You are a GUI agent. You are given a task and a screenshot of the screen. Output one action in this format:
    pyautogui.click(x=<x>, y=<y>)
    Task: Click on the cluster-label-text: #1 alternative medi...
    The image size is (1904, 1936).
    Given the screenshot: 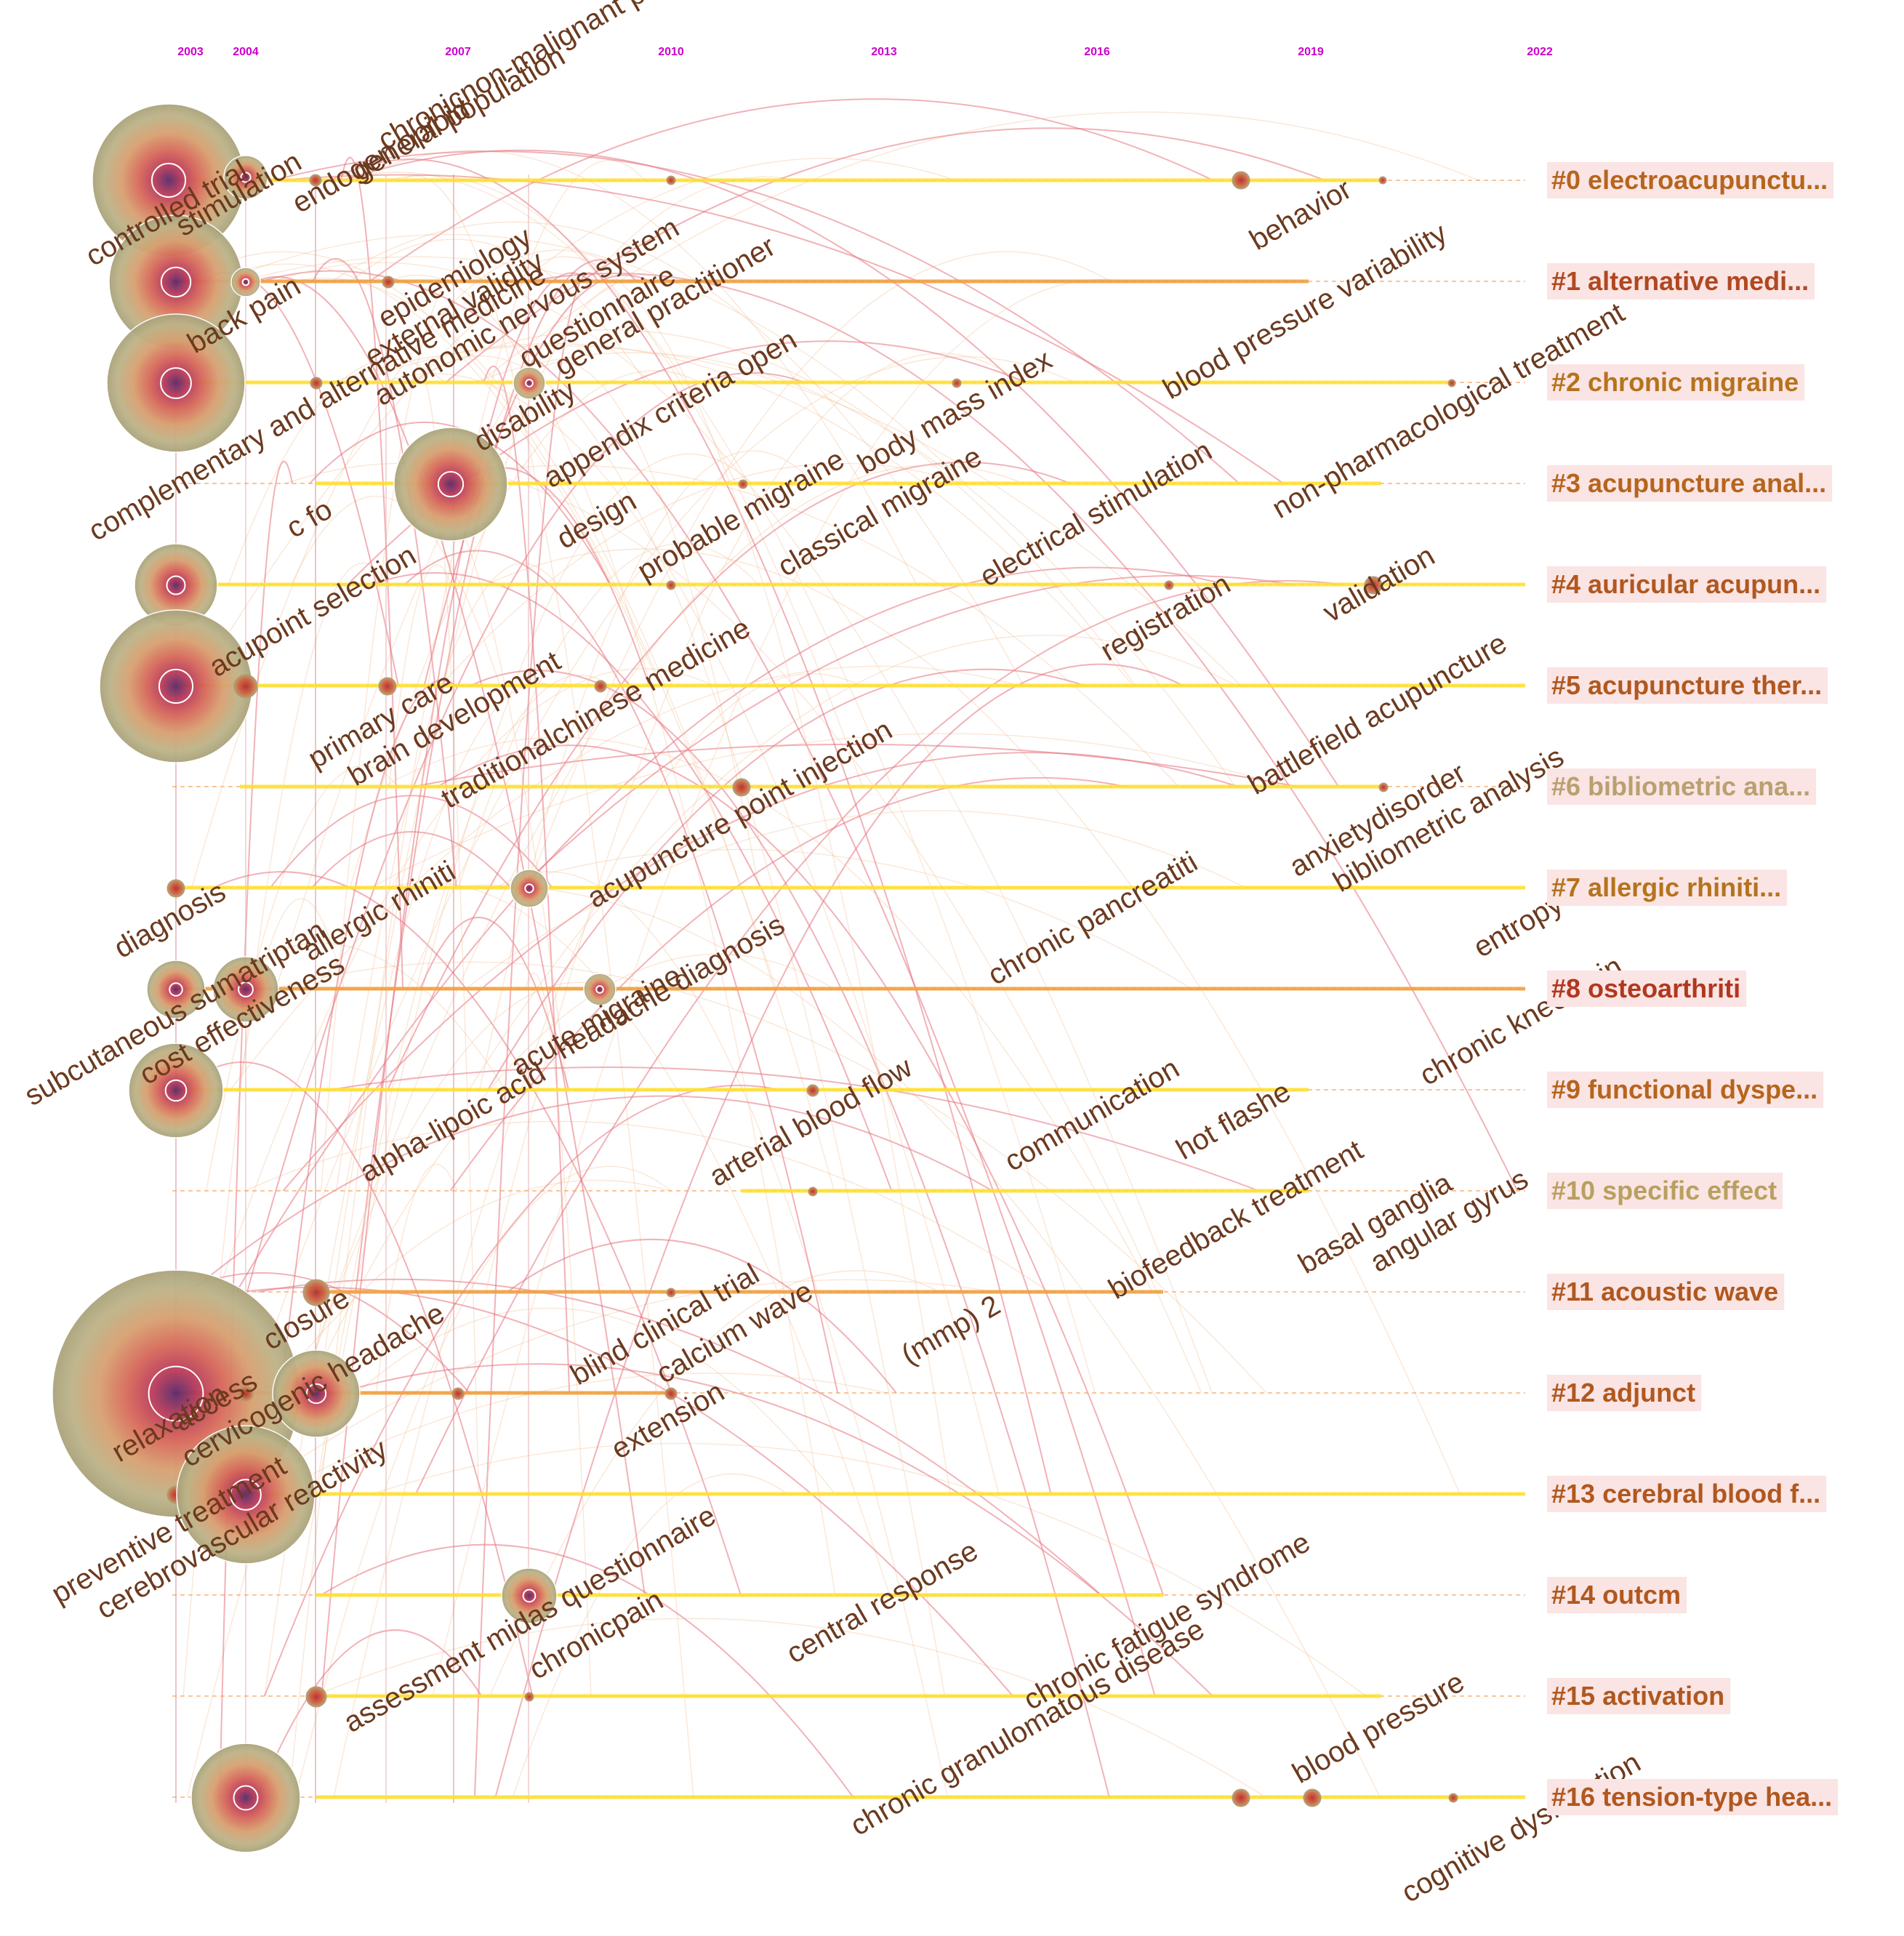 What is the action you would take?
    pyautogui.click(x=1680, y=281)
    